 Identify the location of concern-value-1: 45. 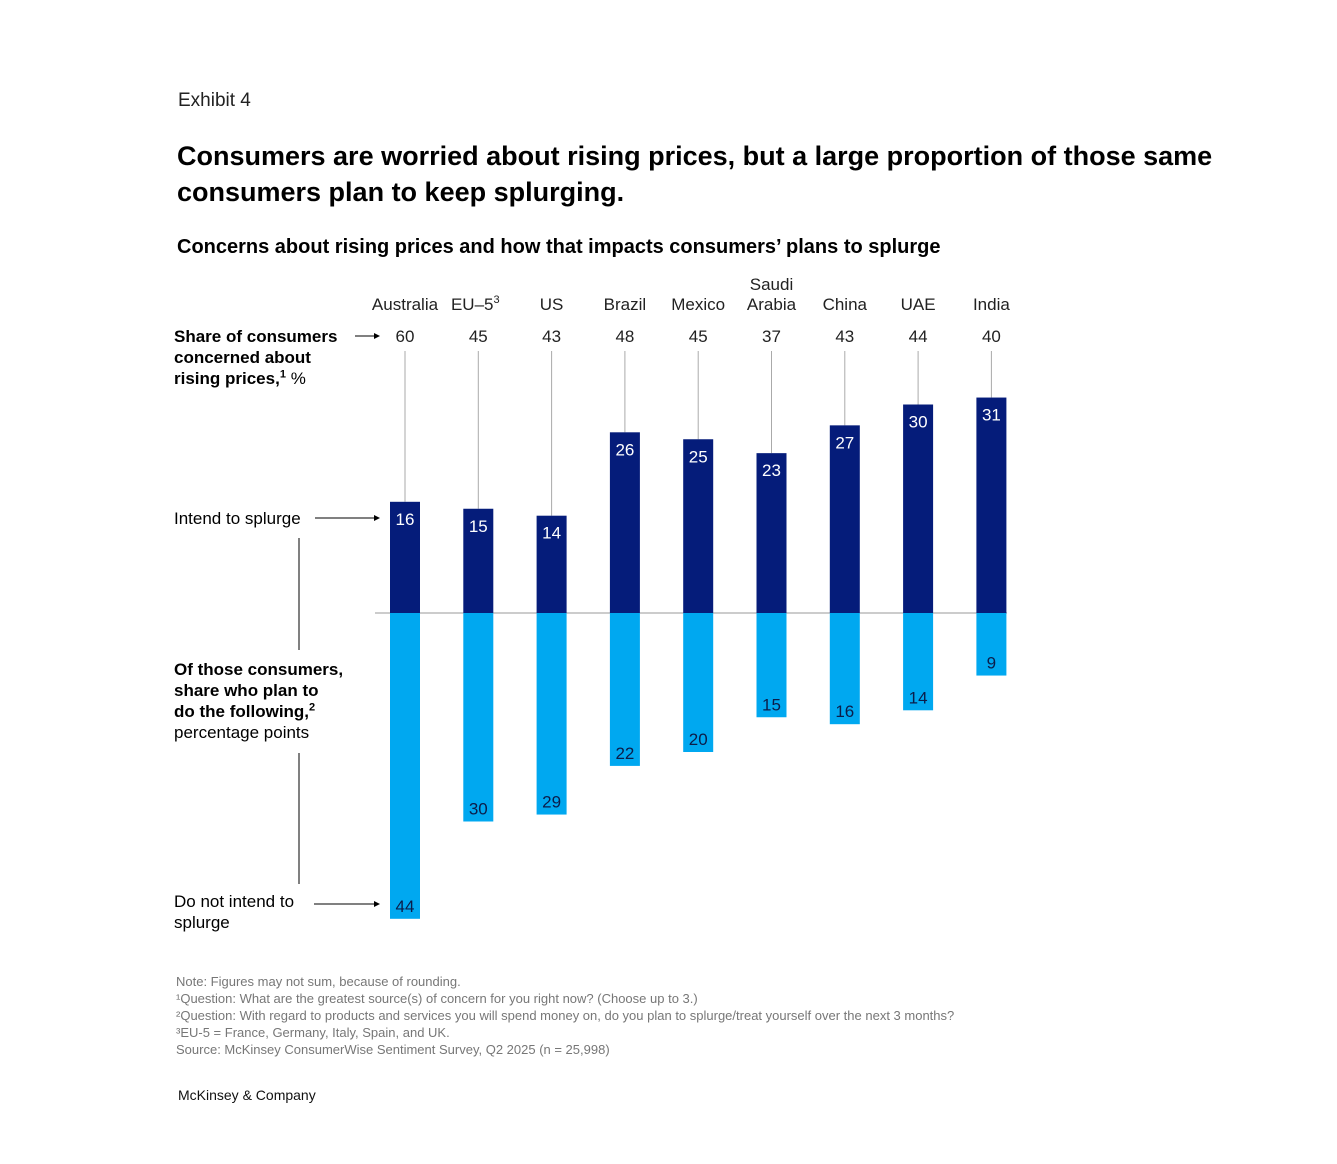
(478, 336).